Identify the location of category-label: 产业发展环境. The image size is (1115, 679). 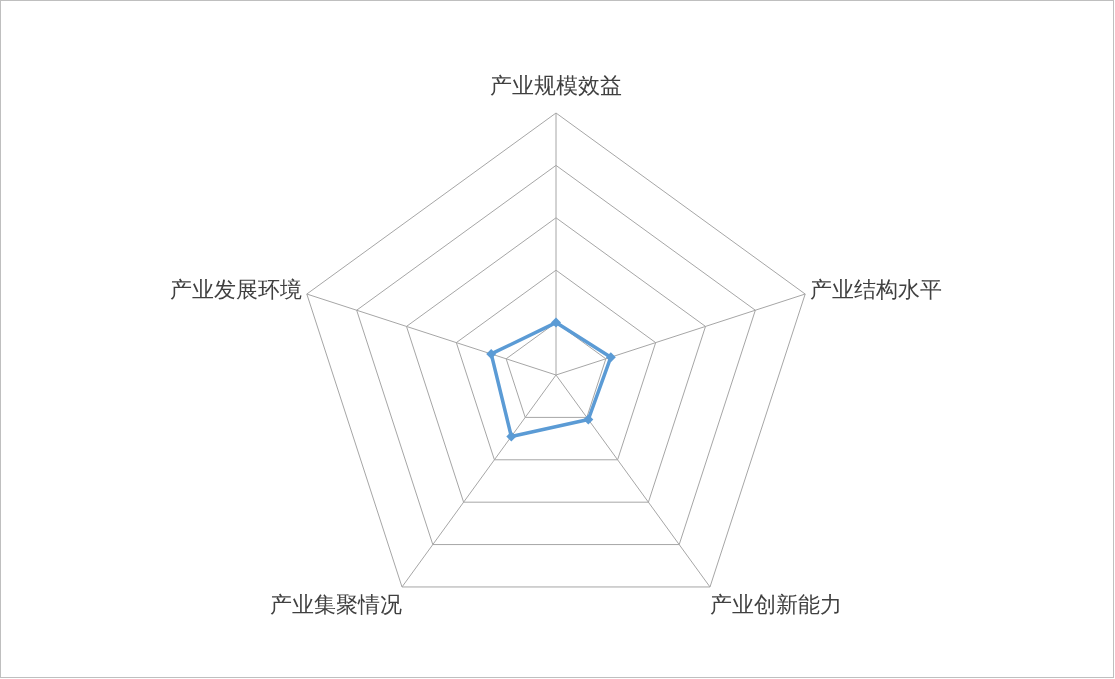
(235, 289).